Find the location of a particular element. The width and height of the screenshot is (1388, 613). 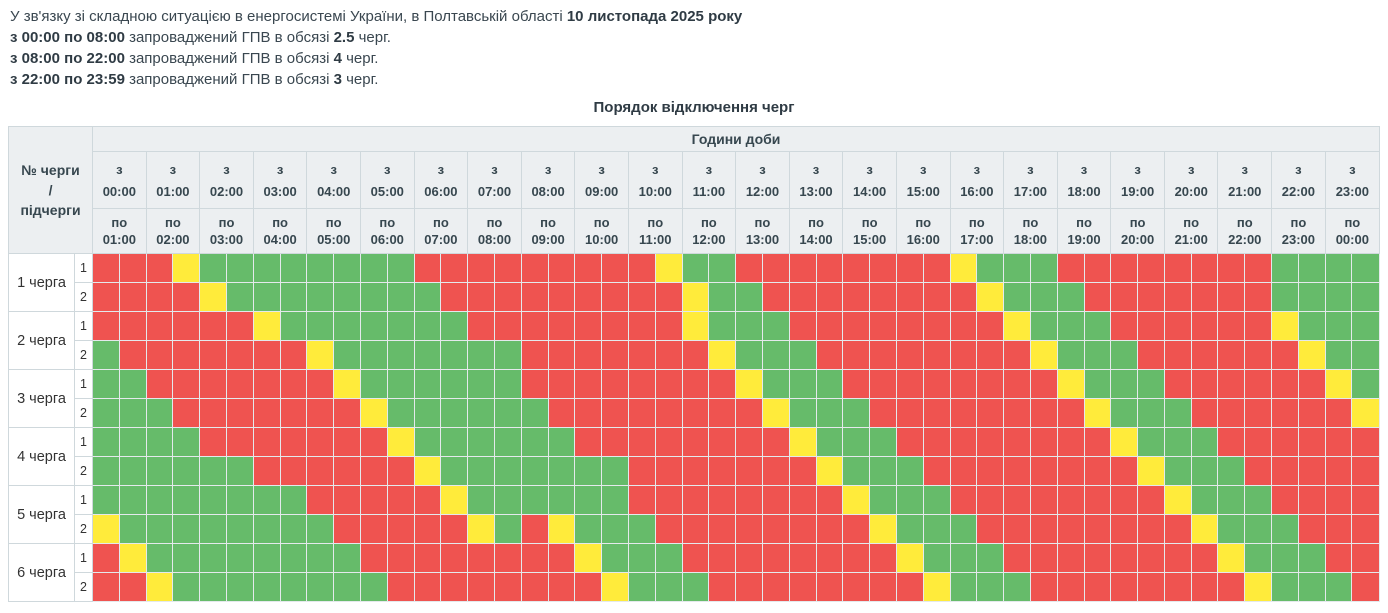

hour-time: 15:00 is located at coordinates (870, 239).